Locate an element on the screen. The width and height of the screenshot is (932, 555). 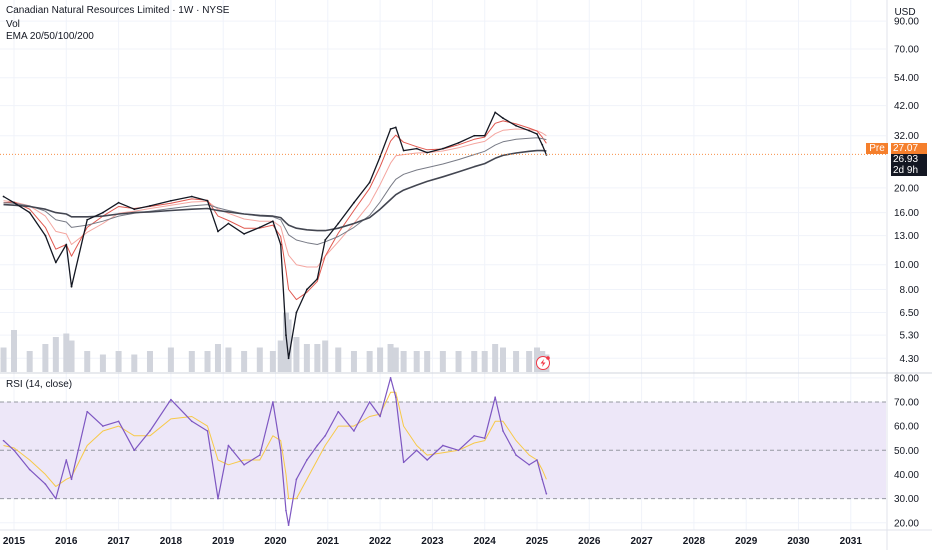
rsi-legend: RSI (14, close) is located at coordinates (39, 384).